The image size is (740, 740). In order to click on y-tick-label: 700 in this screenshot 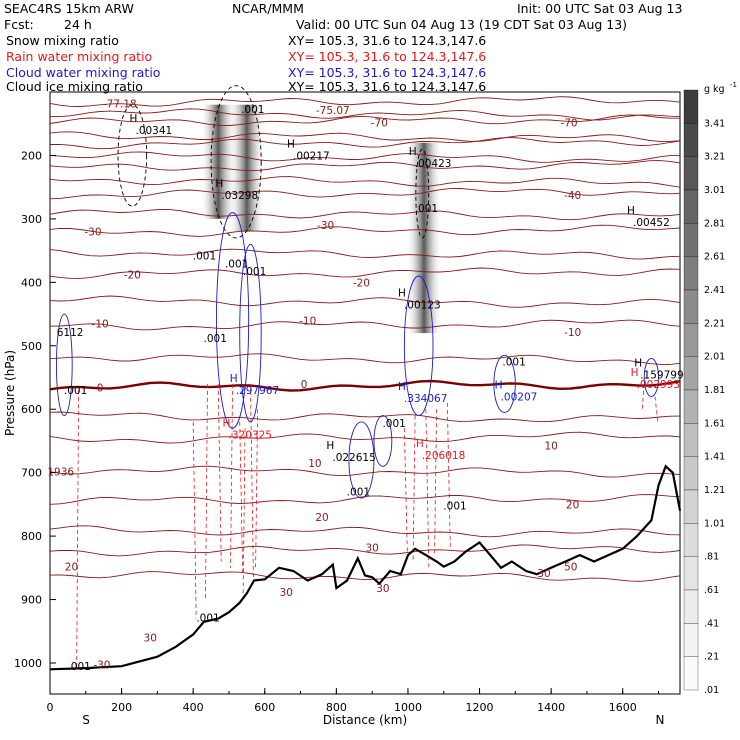, I will do `click(31, 473)`.